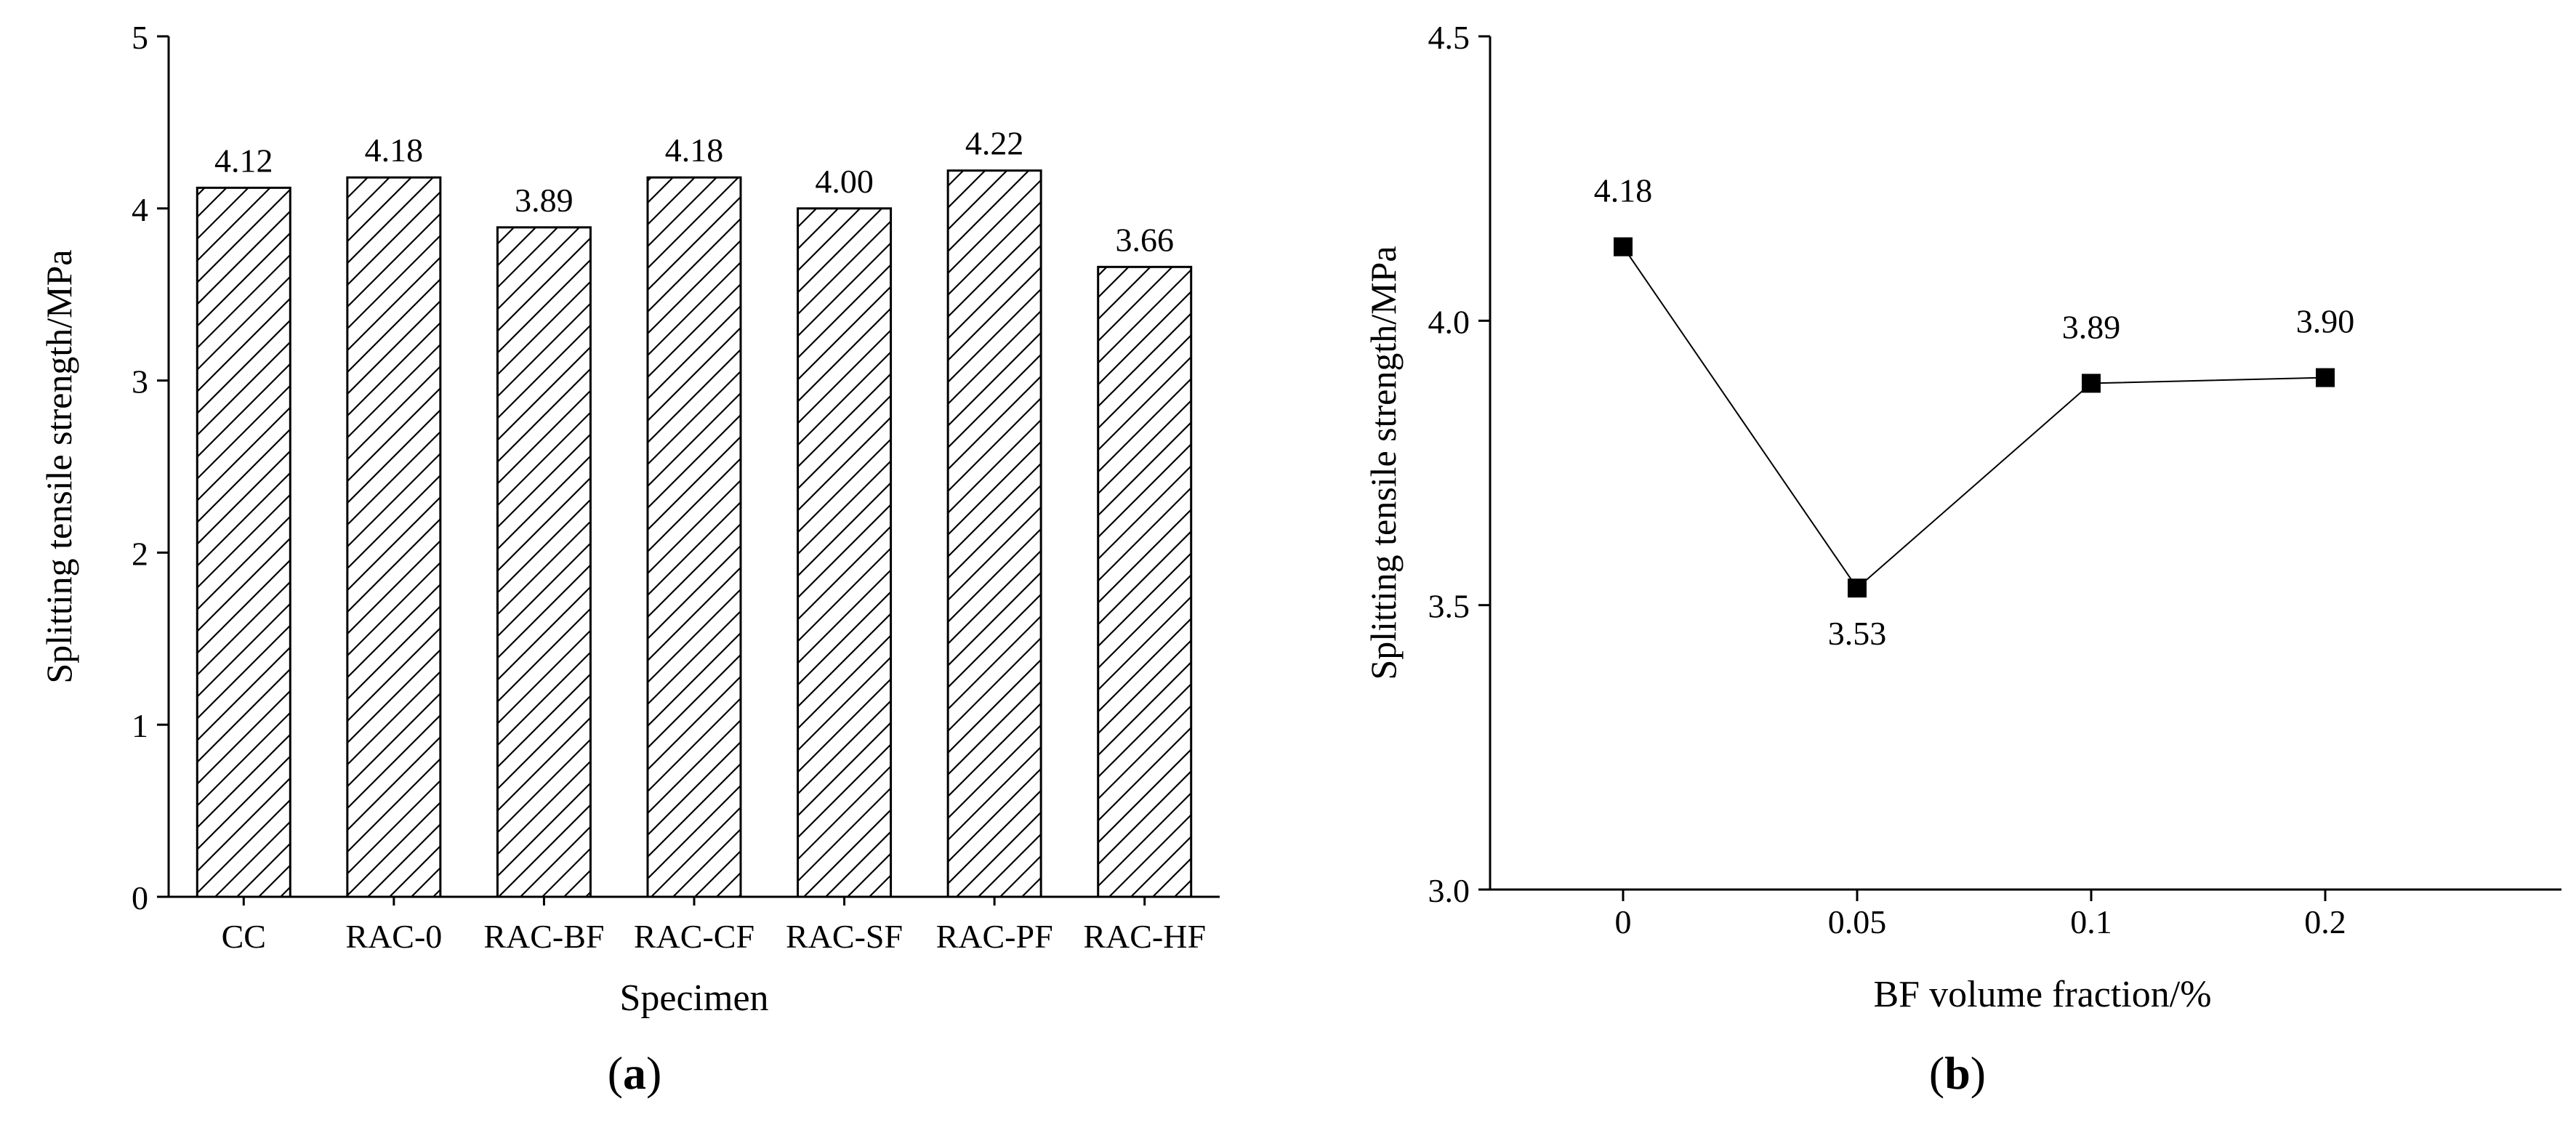  I want to click on x-tick-label: RAC-PF, so click(994, 936).